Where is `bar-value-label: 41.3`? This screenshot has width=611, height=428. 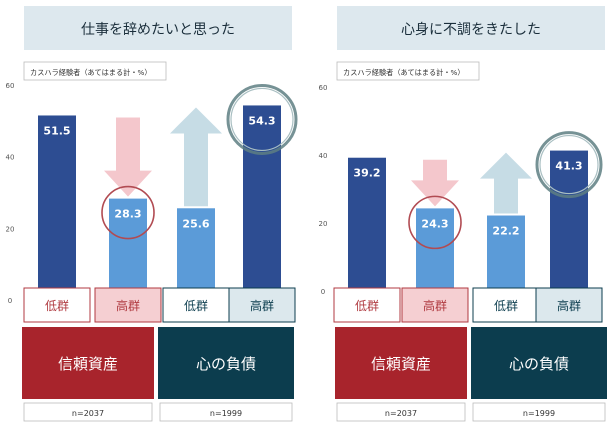 bar-value-label: 41.3 is located at coordinates (568, 166).